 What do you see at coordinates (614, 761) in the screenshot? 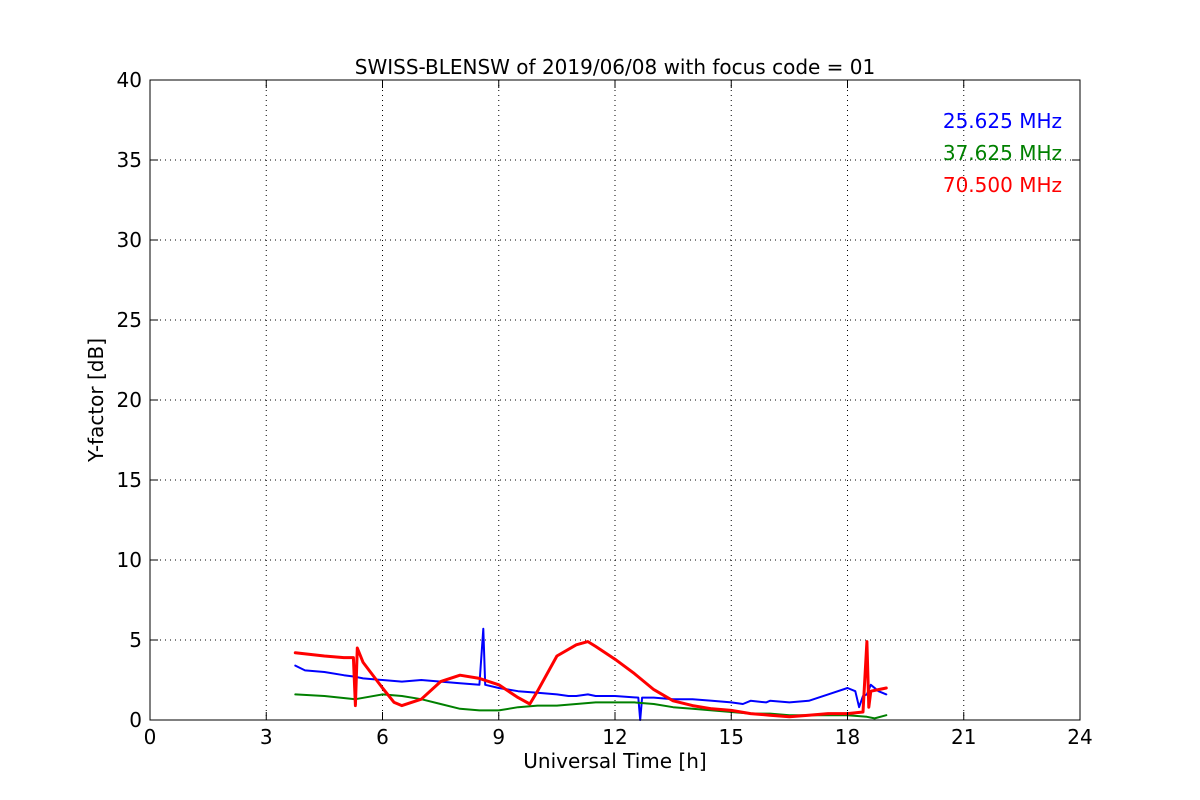
I see `x-axis-title: Universal Time [h]` at bounding box center [614, 761].